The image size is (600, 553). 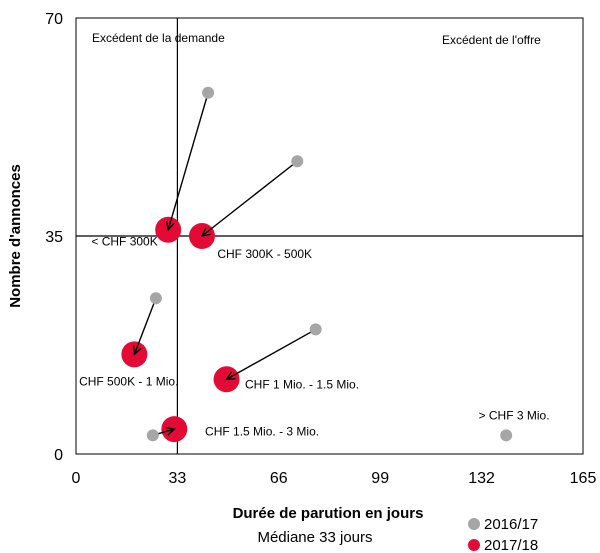 What do you see at coordinates (302, 385) in the screenshot?
I see `point-label: CHF 1 Mio. - 1.5 Mio.` at bounding box center [302, 385].